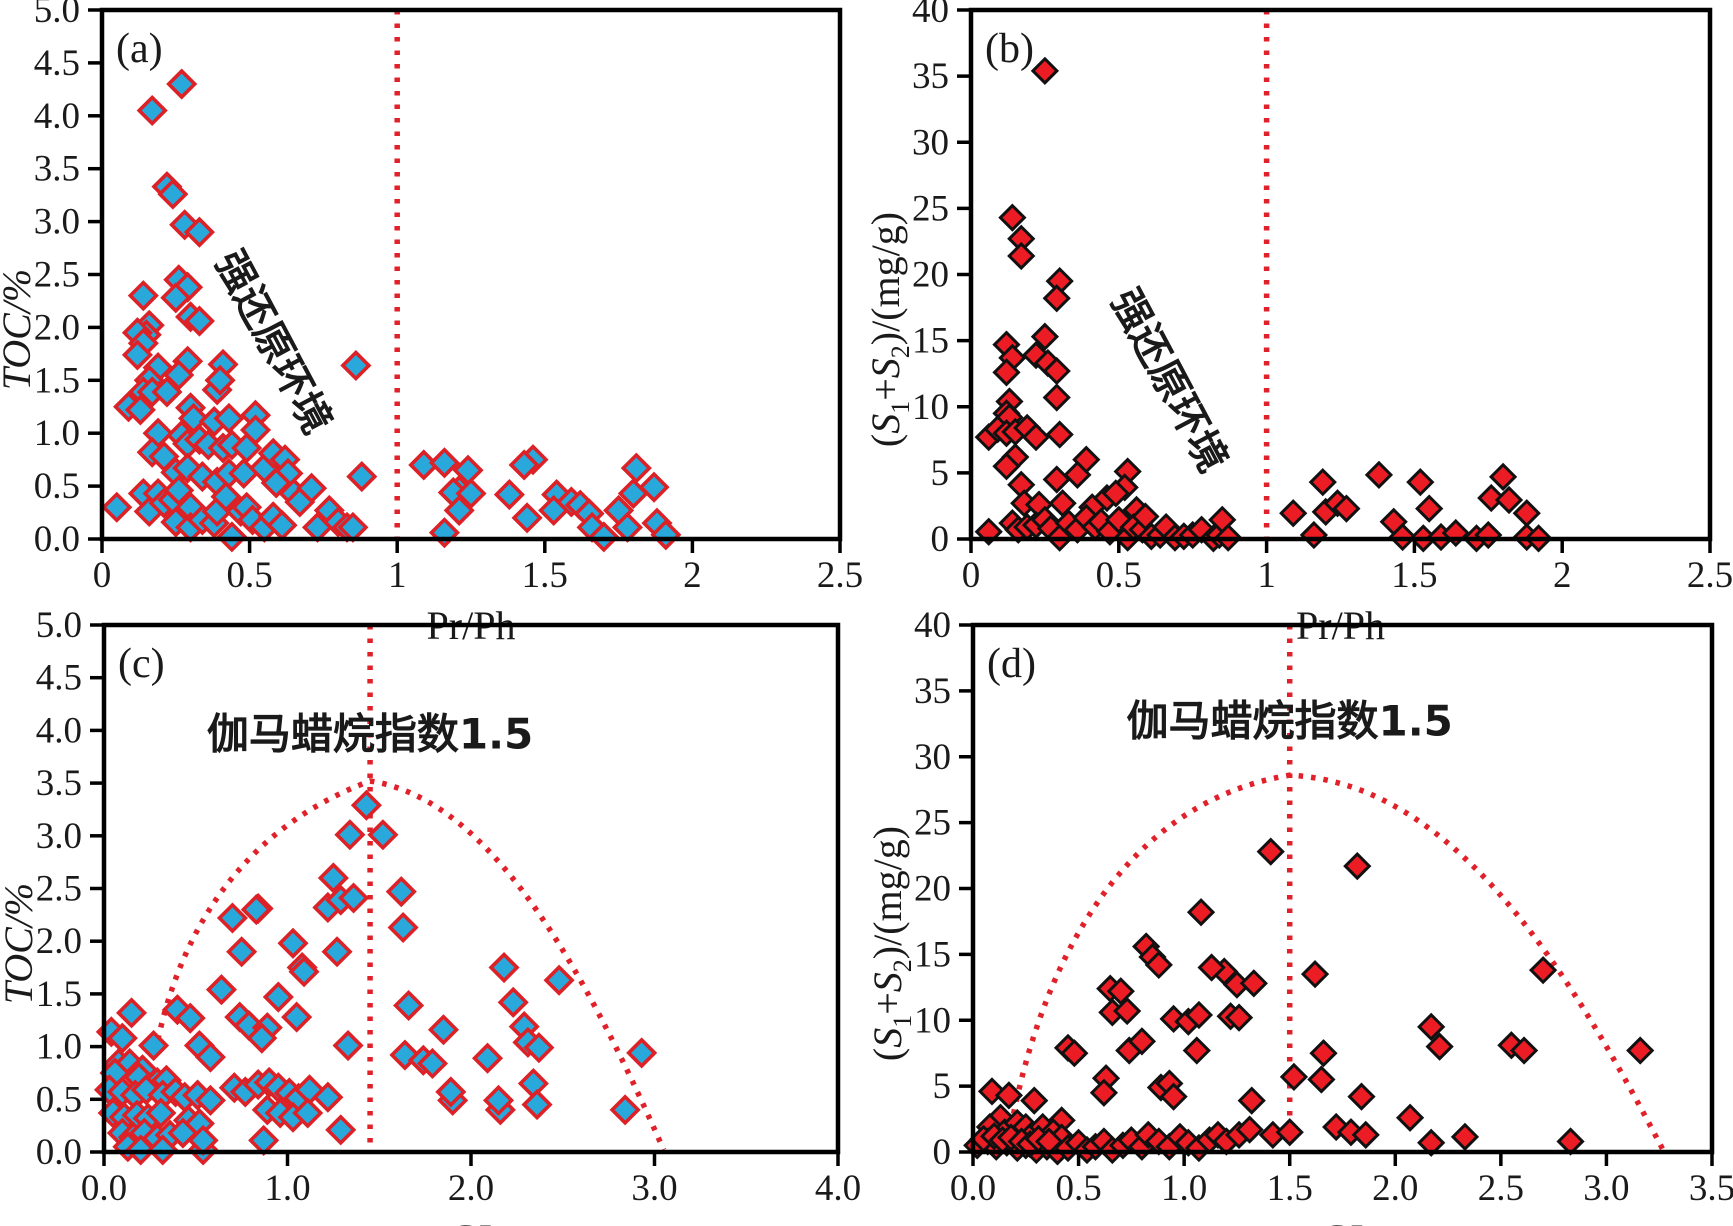 The width and height of the screenshot is (1733, 1226). Describe the element at coordinates (471, 1188) in the screenshot. I see `x-tick-label: 2.0` at that location.